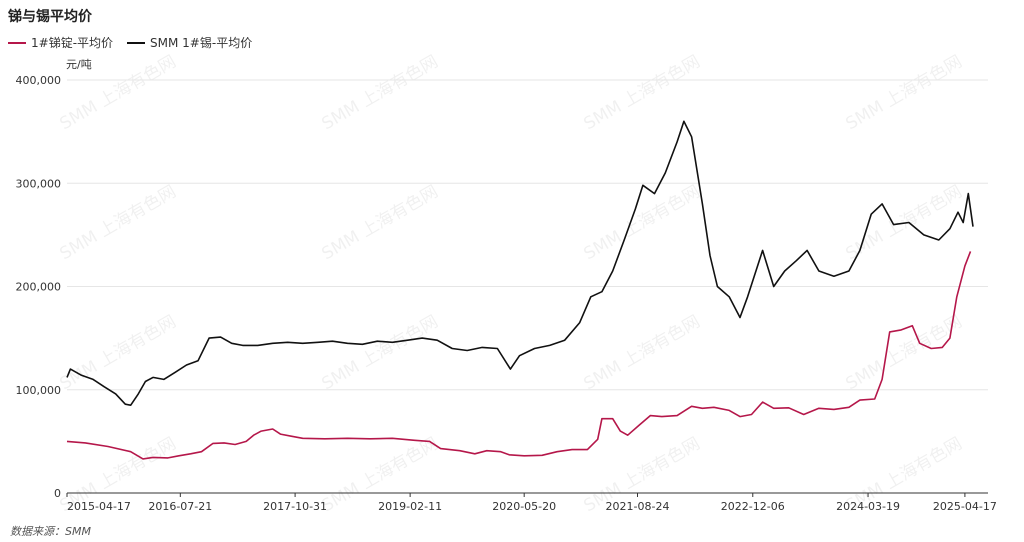  What do you see at coordinates (295, 506) in the screenshot?
I see `x-tick-label: 2017-10-31` at bounding box center [295, 506].